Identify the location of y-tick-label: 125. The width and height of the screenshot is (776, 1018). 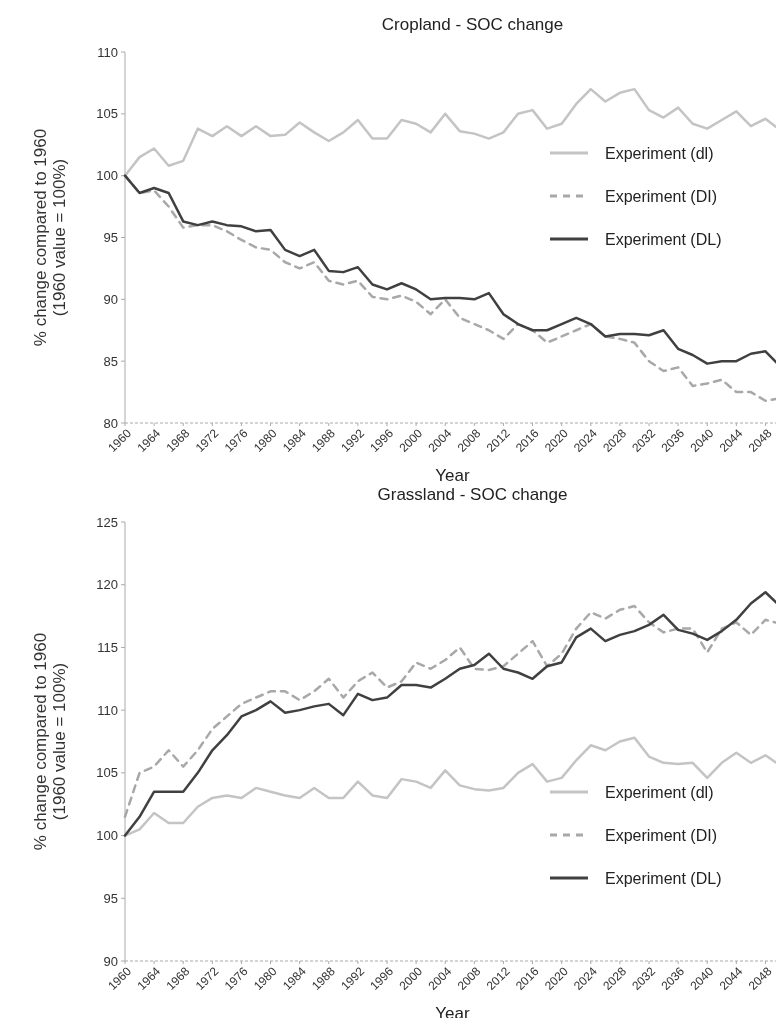
(107, 522).